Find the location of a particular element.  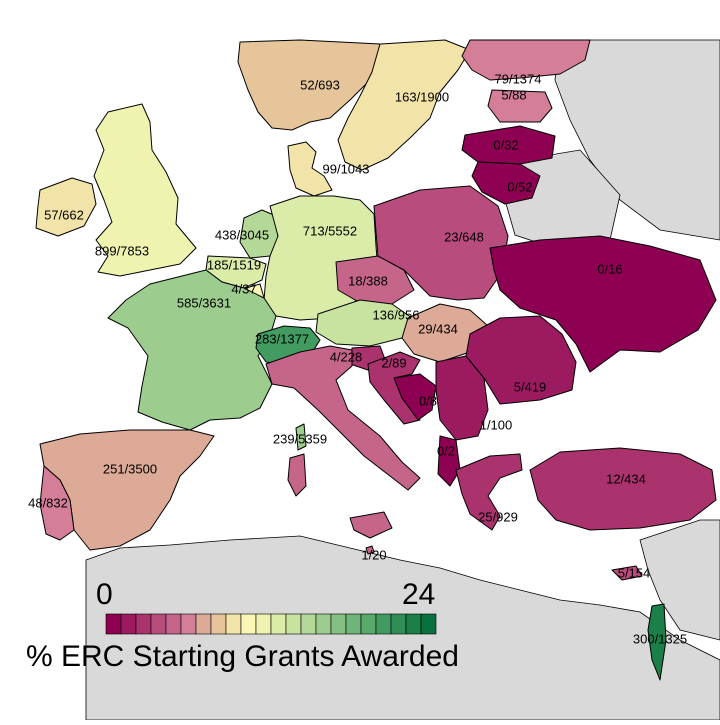

legend: 0 24 % ERC Starting Grants Awarded is located at coordinates (242, 625).